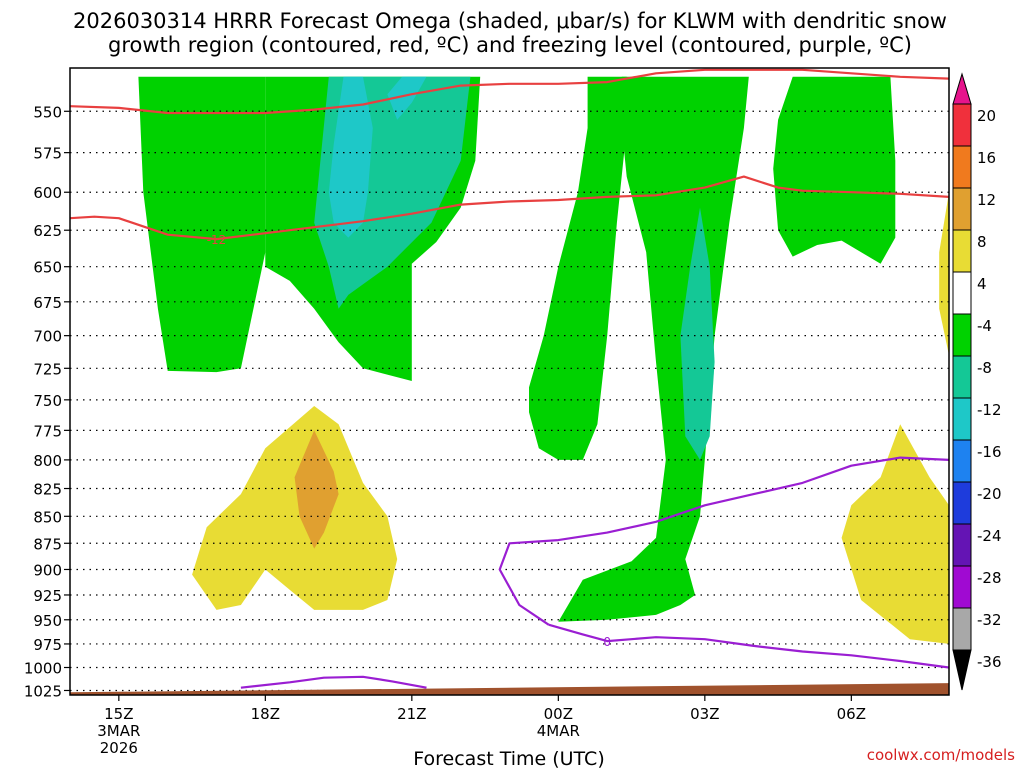  What do you see at coordinates (47, 570) in the screenshot?
I see `y-tick-label-900: 900` at bounding box center [47, 570].